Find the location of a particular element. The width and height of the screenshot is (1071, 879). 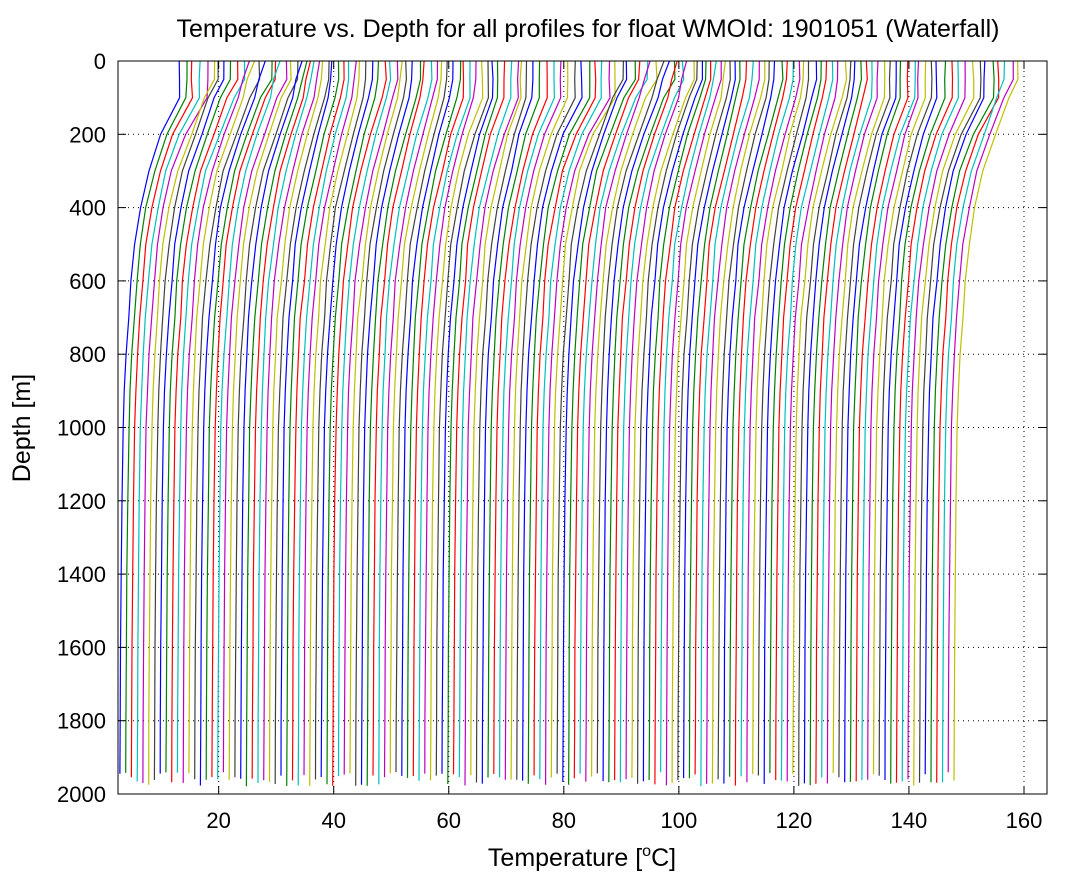

y-tick-label: 1200 is located at coordinates (81, 501).